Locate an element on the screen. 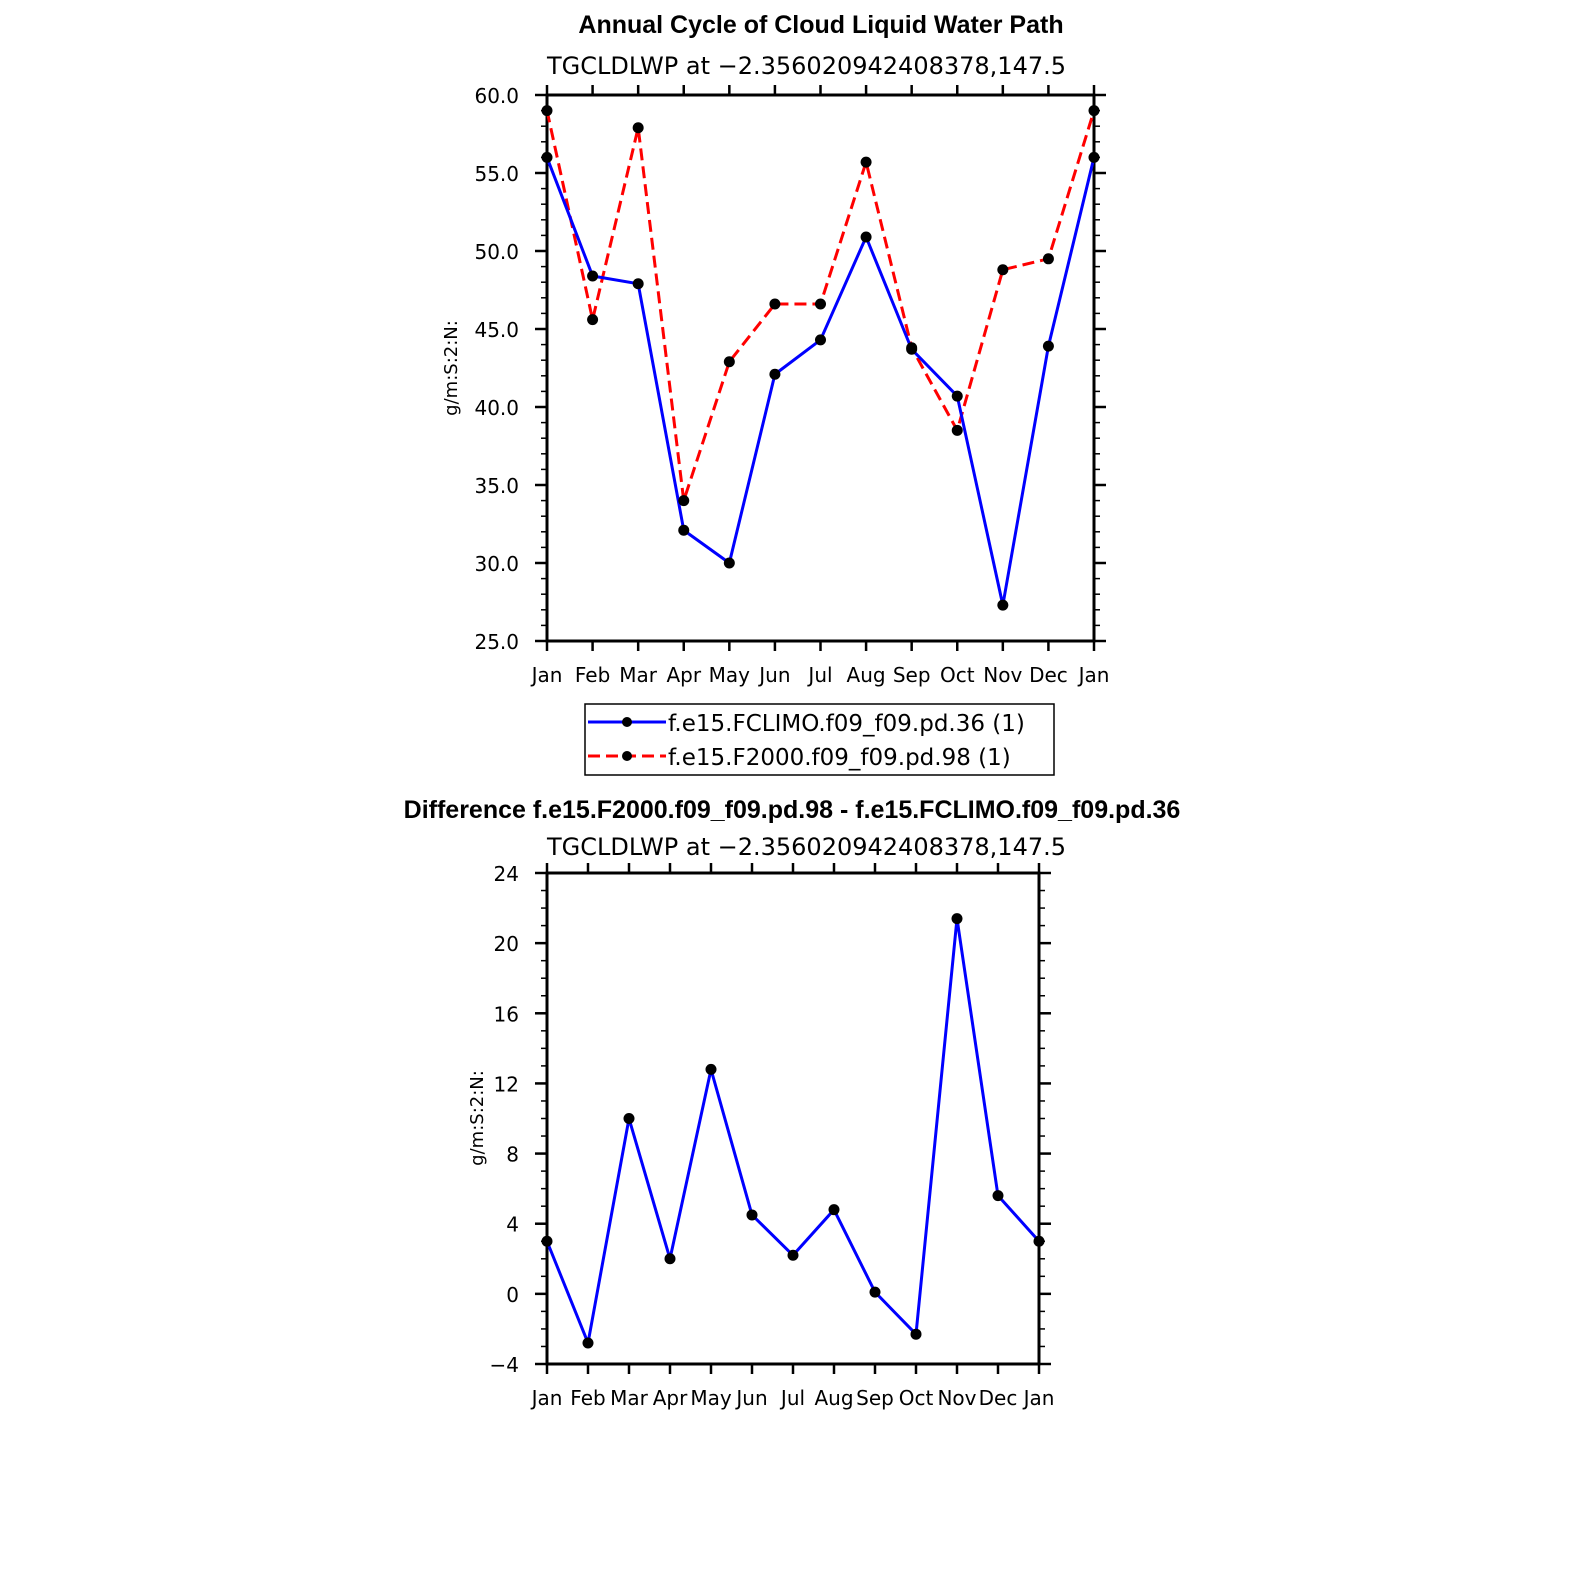  y-tick-label: 60.0 is located at coordinates (496, 96).